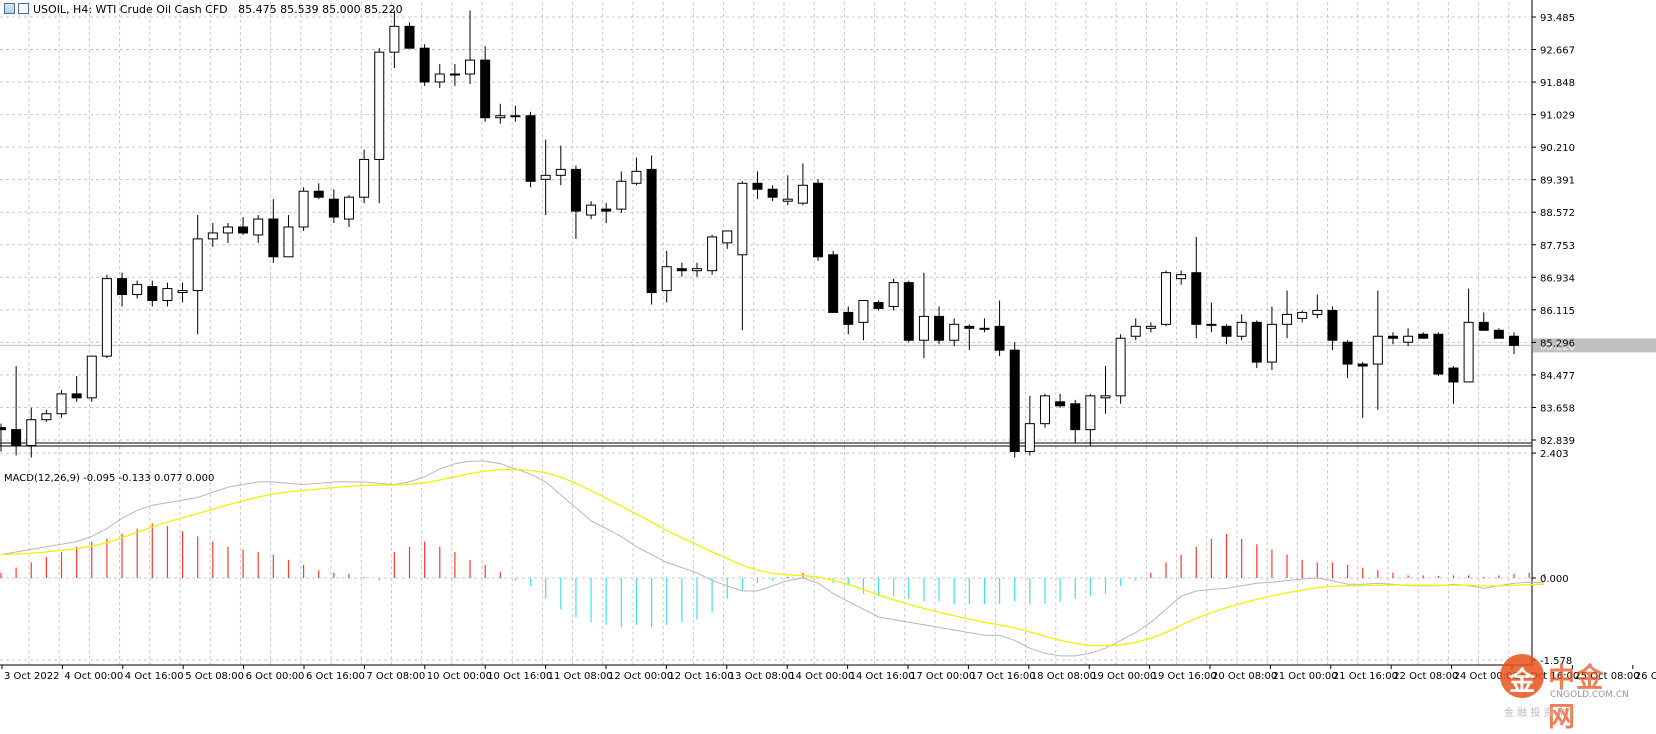  What do you see at coordinates (1521, 682) in the screenshot?
I see `watermark-logo-char: 金` at bounding box center [1521, 682].